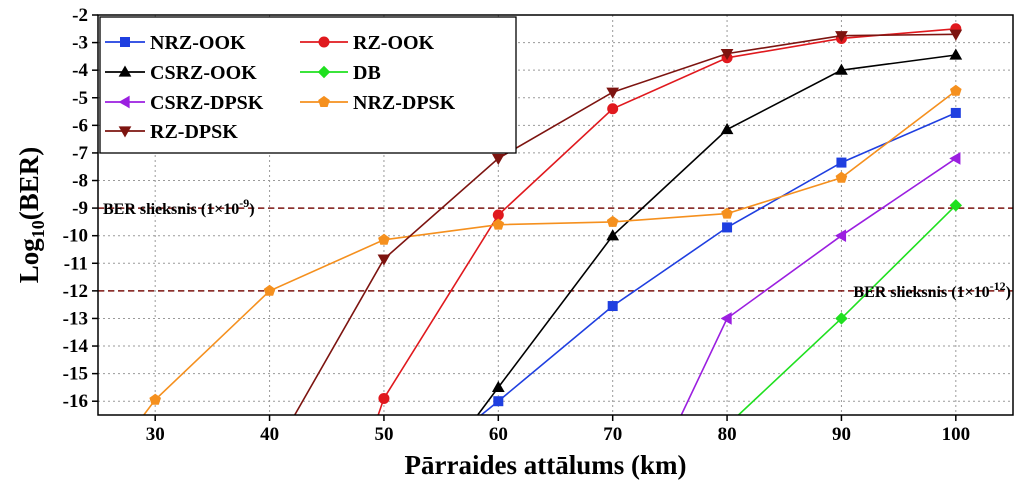 This screenshot has width=1015, height=482. What do you see at coordinates (80, 15) in the screenshot?
I see `y-tick-label: -2` at bounding box center [80, 15].